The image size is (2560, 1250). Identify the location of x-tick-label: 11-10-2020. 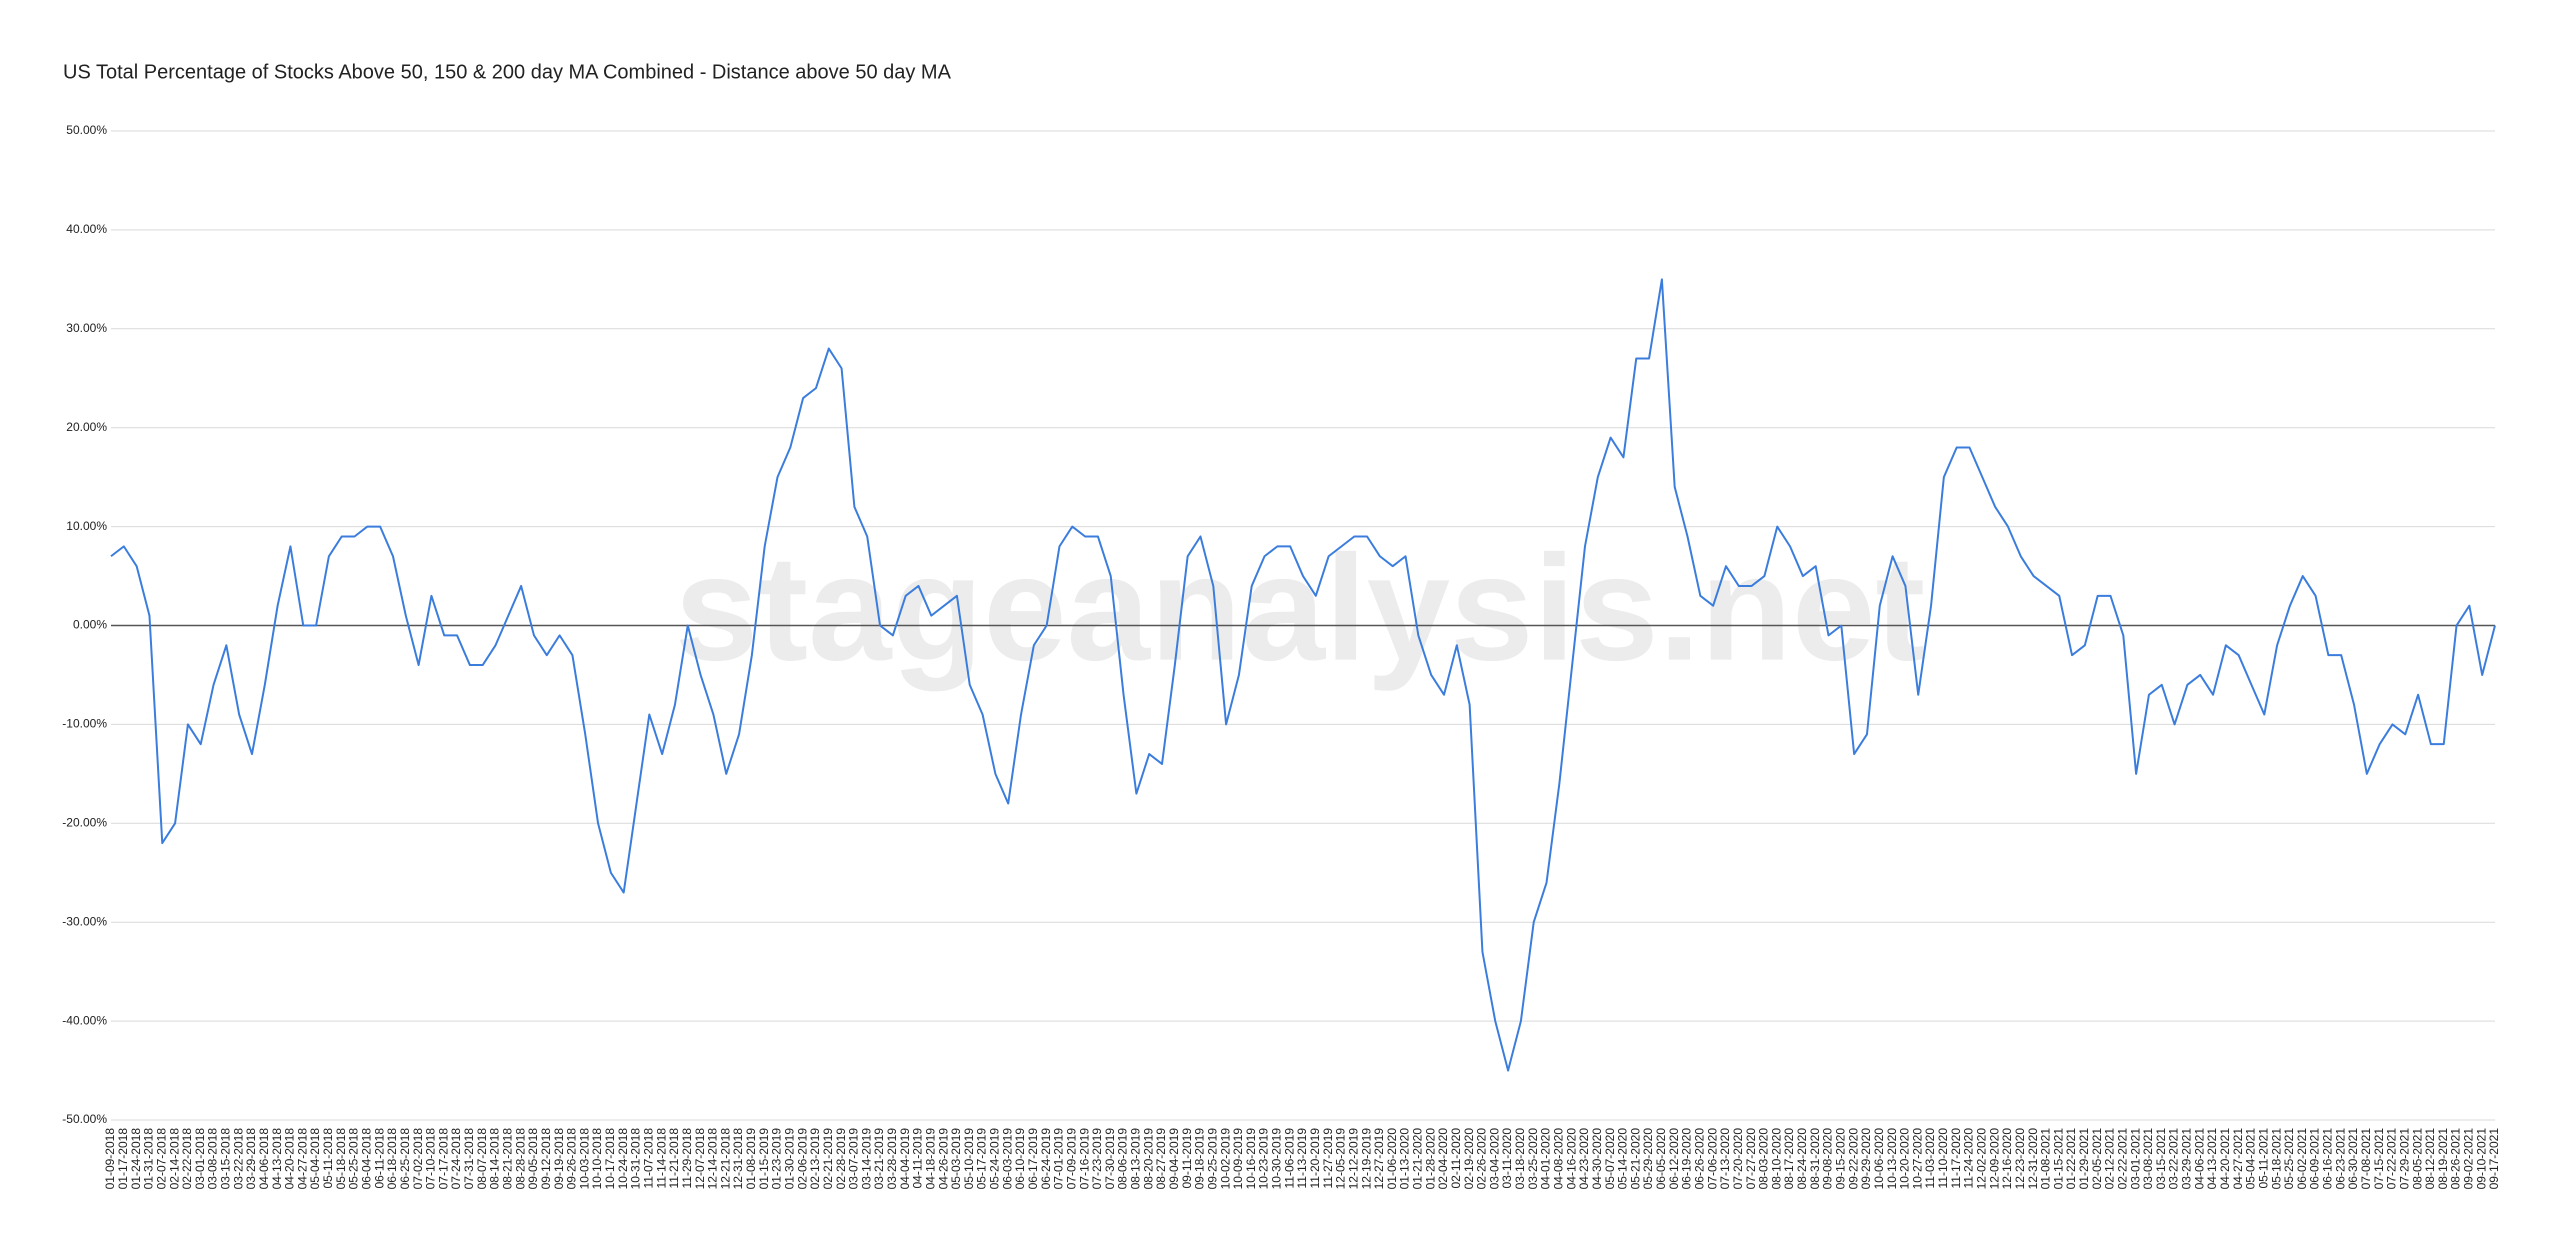
(1943, 1158).